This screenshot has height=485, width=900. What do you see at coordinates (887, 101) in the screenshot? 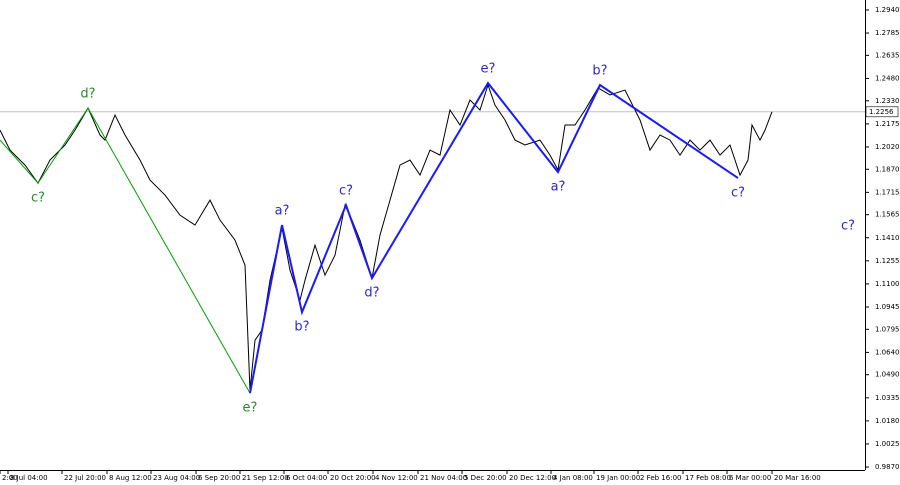
I see `y-tick-label: 1.2330` at bounding box center [887, 101].